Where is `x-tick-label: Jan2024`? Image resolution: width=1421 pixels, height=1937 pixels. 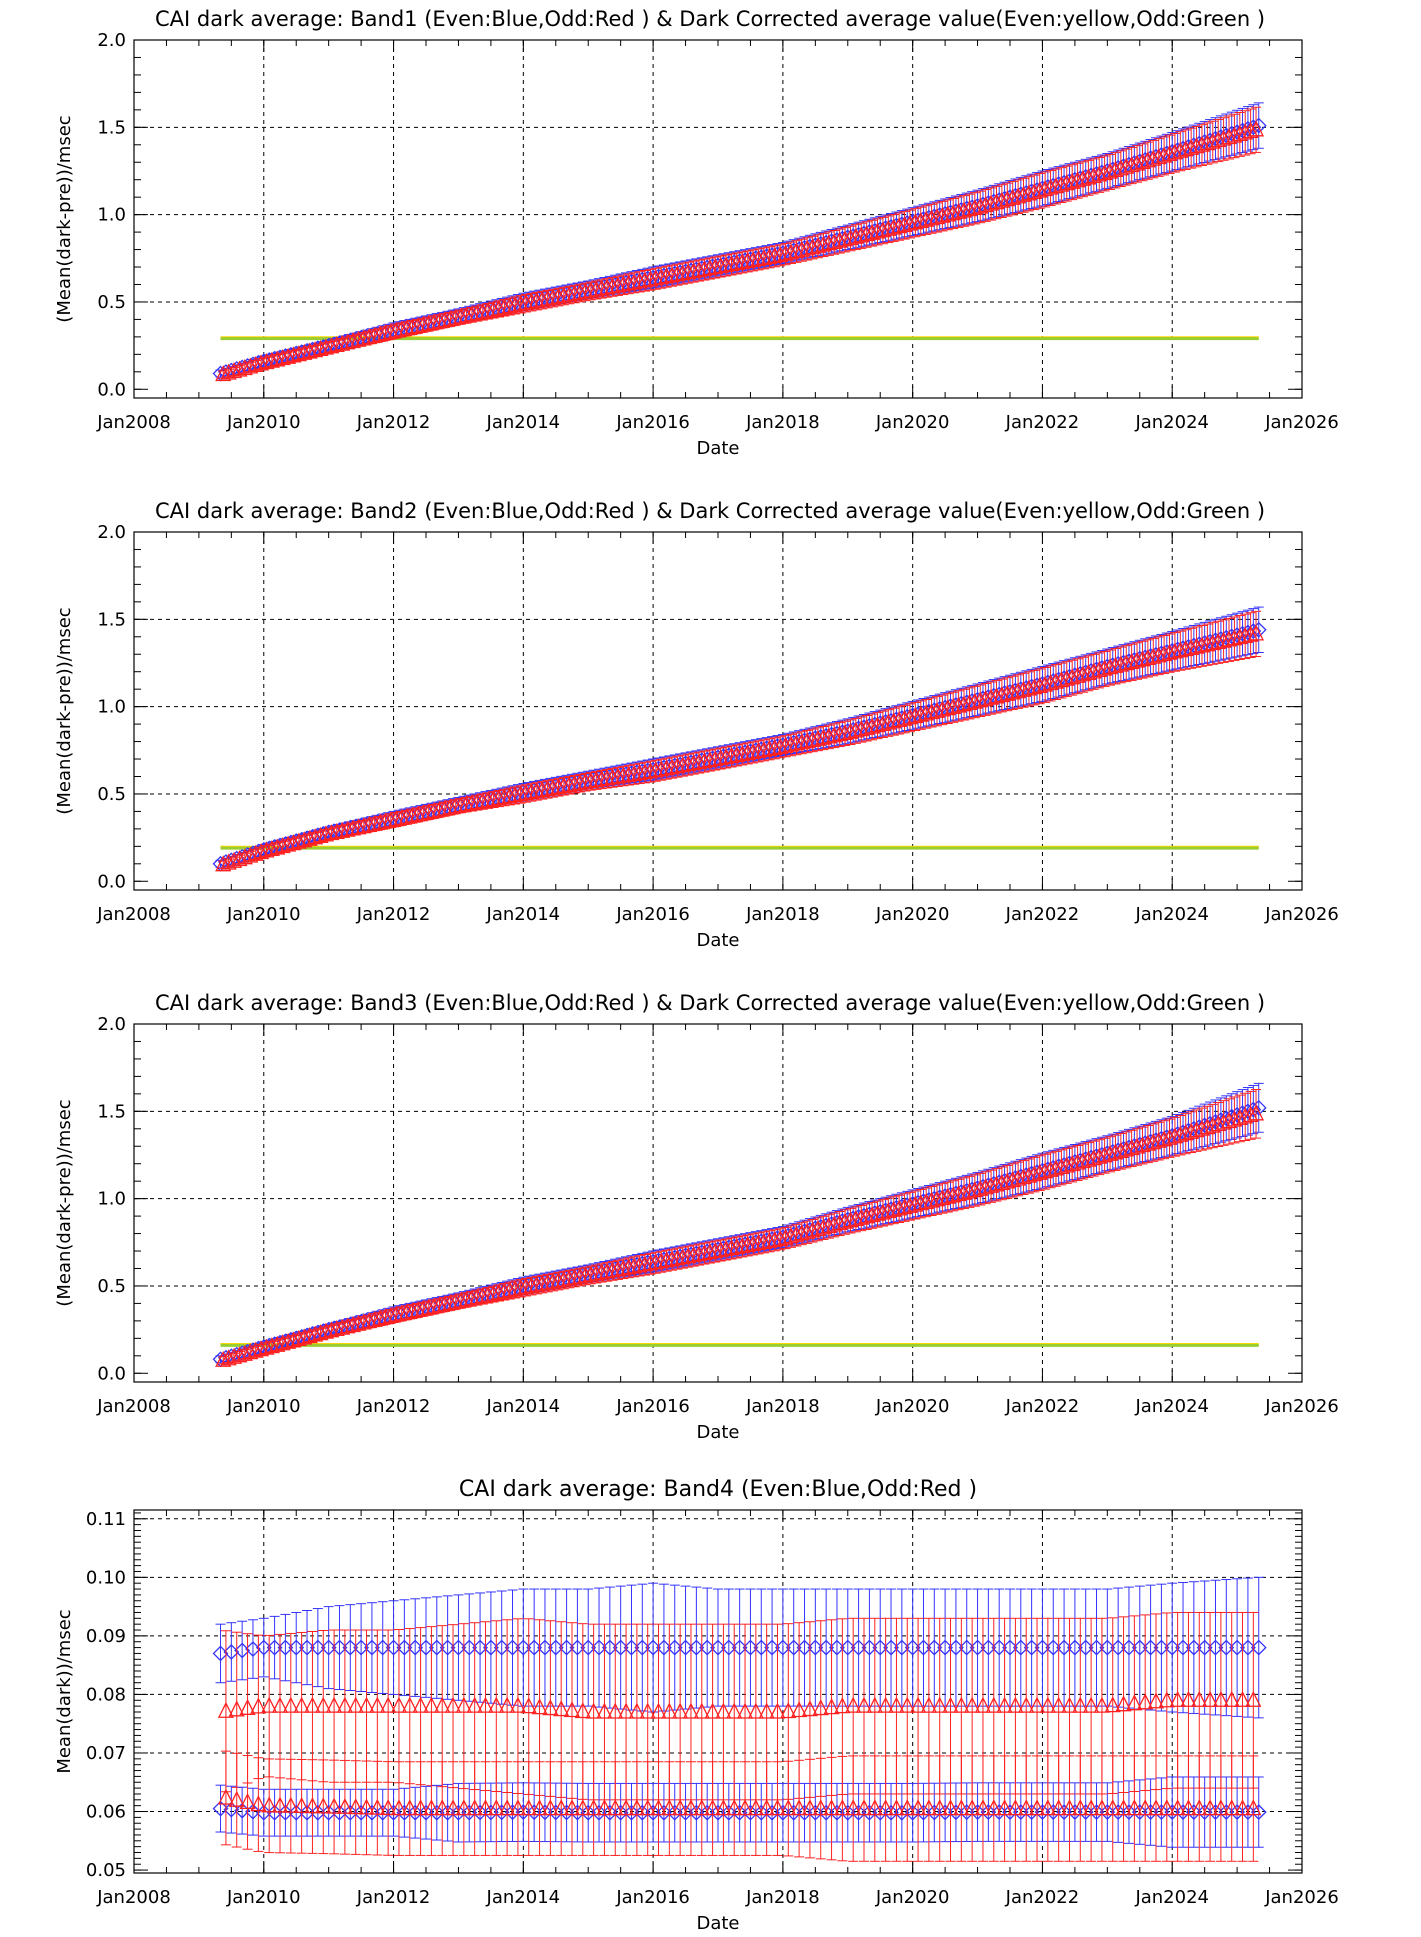 x-tick-label: Jan2024 is located at coordinates (1171, 914).